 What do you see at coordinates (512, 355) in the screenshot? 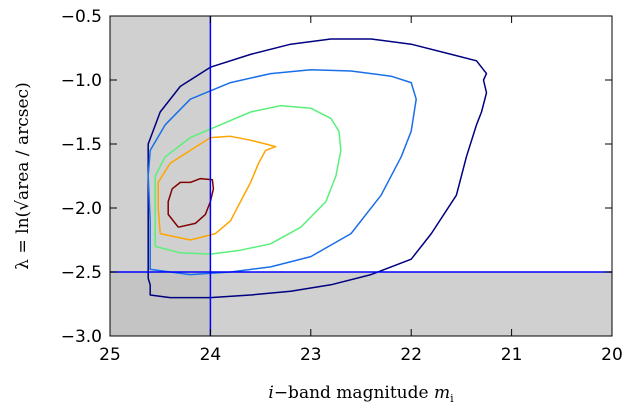
I see `x-tick-label: 21` at bounding box center [512, 355].